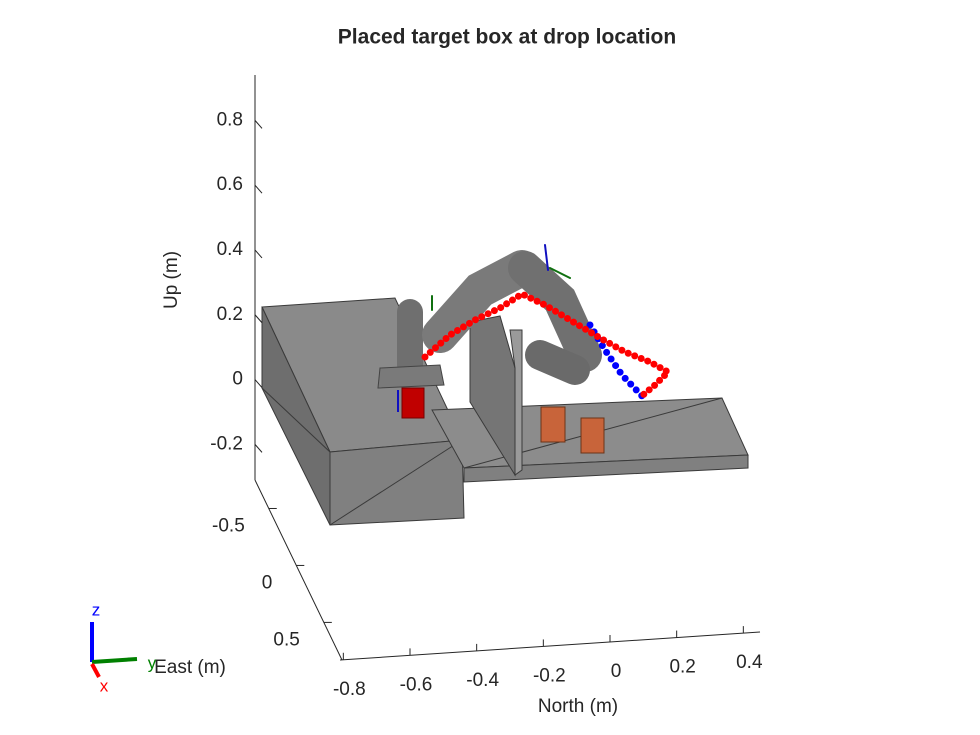  What do you see at coordinates (482, 680) in the screenshot?
I see `x-tick-label: -0.4` at bounding box center [482, 680].